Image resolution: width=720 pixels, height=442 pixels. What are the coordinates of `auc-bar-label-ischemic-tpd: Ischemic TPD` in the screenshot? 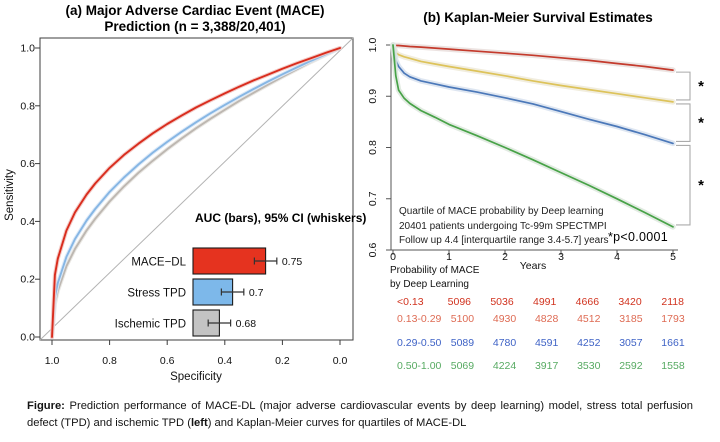 It's located at (150, 325).